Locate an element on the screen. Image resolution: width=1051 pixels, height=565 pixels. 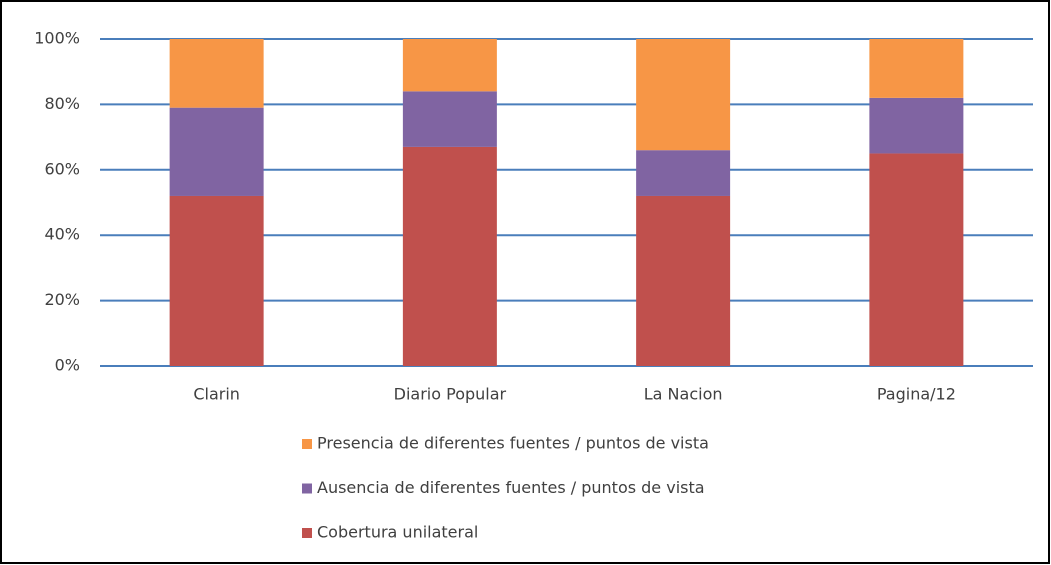
y-tick-label: 60% is located at coordinates (62, 168).